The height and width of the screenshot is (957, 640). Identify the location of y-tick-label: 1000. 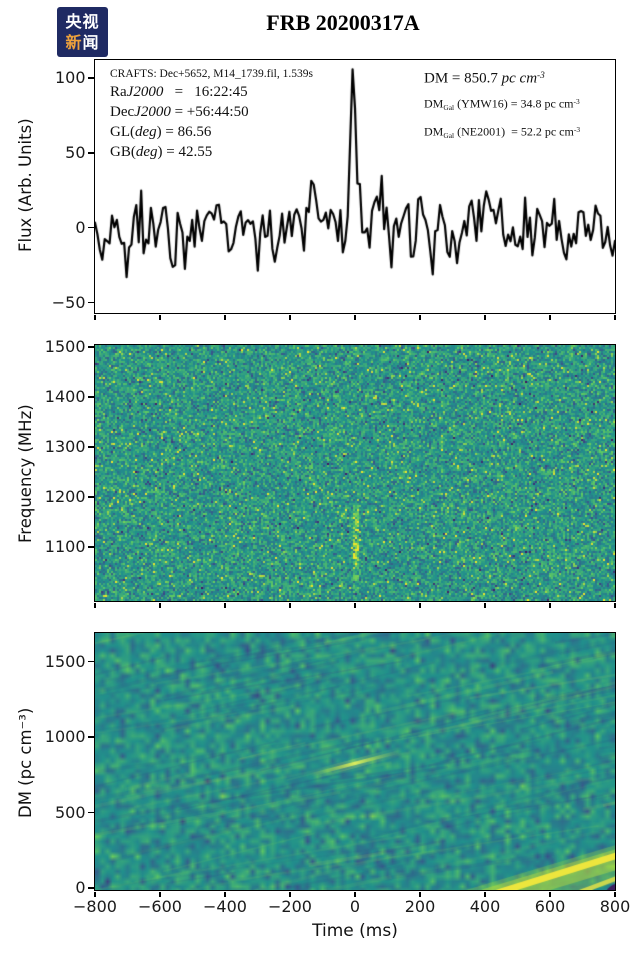
(65, 737).